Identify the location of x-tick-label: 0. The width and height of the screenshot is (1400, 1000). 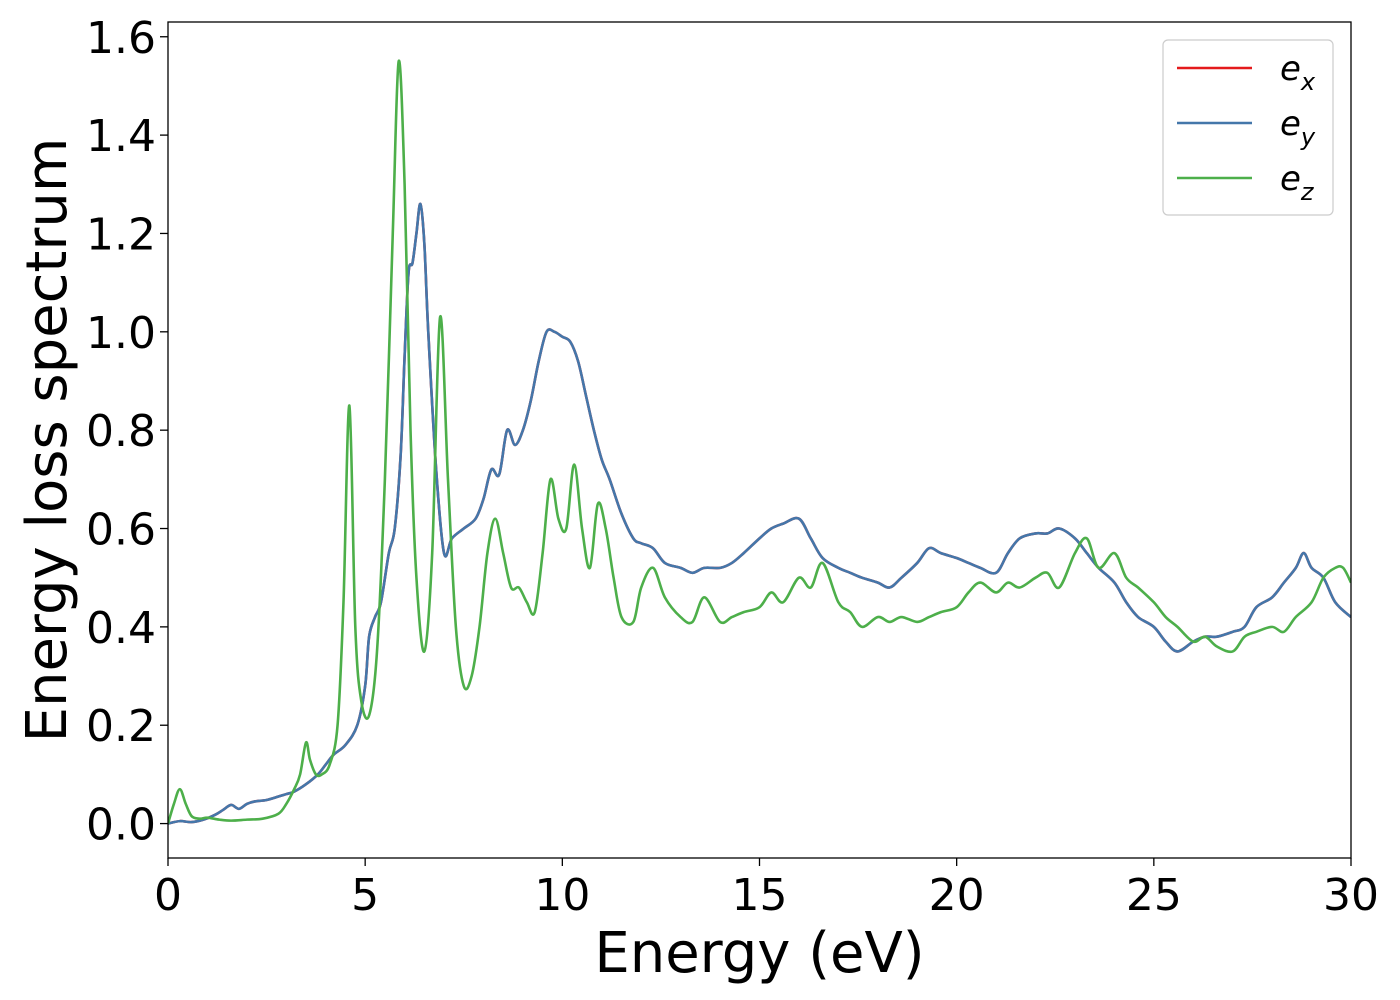
(168, 895).